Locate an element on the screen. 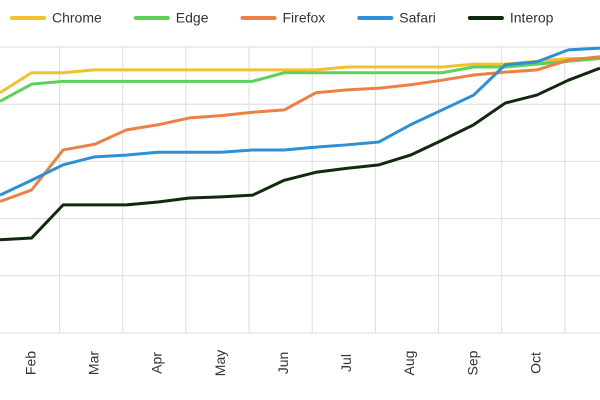  legend-label: Firefox is located at coordinates (304, 18).